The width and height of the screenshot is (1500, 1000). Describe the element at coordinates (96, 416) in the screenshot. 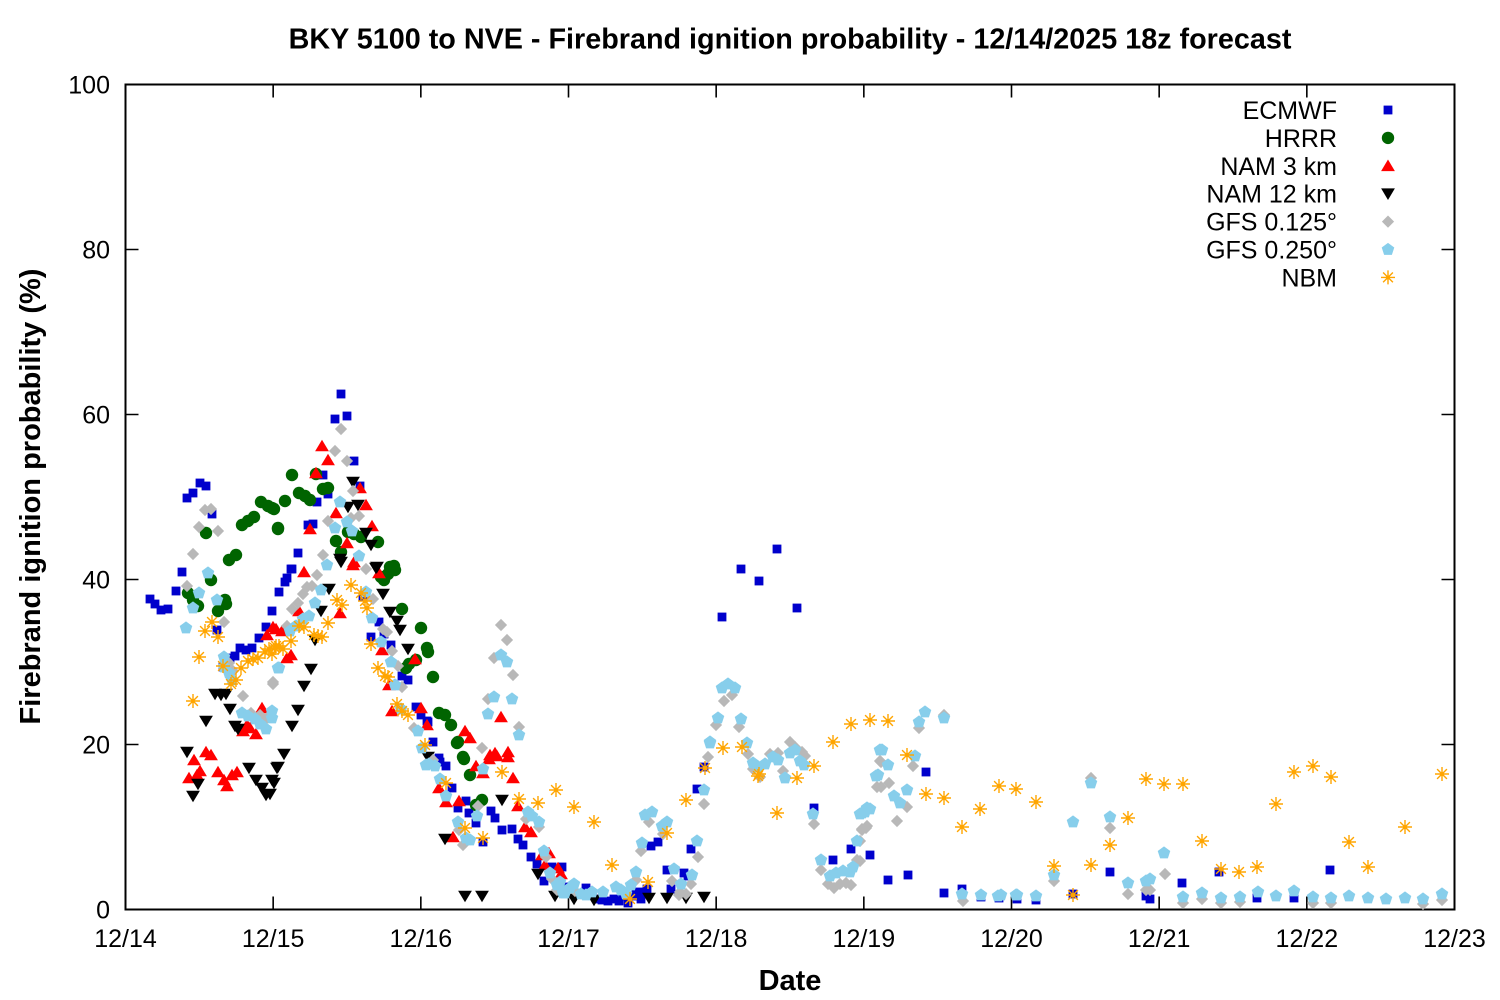

I see `svg-text: 60` at that location.